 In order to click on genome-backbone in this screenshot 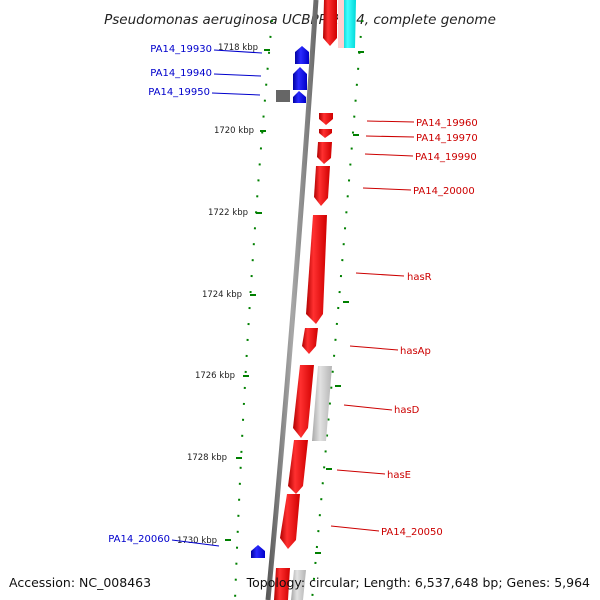, I will do `click(292, 300)`.